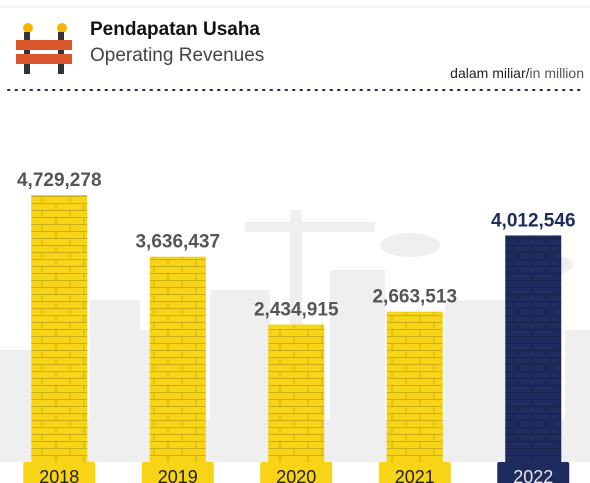  I want to click on value-label: 2,663,513, so click(414, 297).